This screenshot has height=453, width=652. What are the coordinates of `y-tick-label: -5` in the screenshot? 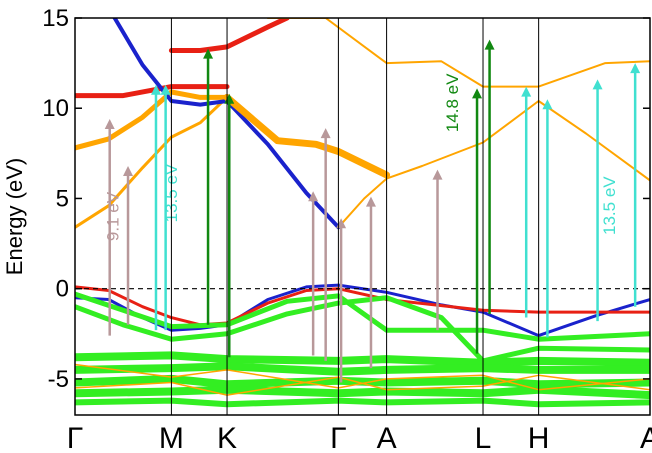 It's located at (58, 379).